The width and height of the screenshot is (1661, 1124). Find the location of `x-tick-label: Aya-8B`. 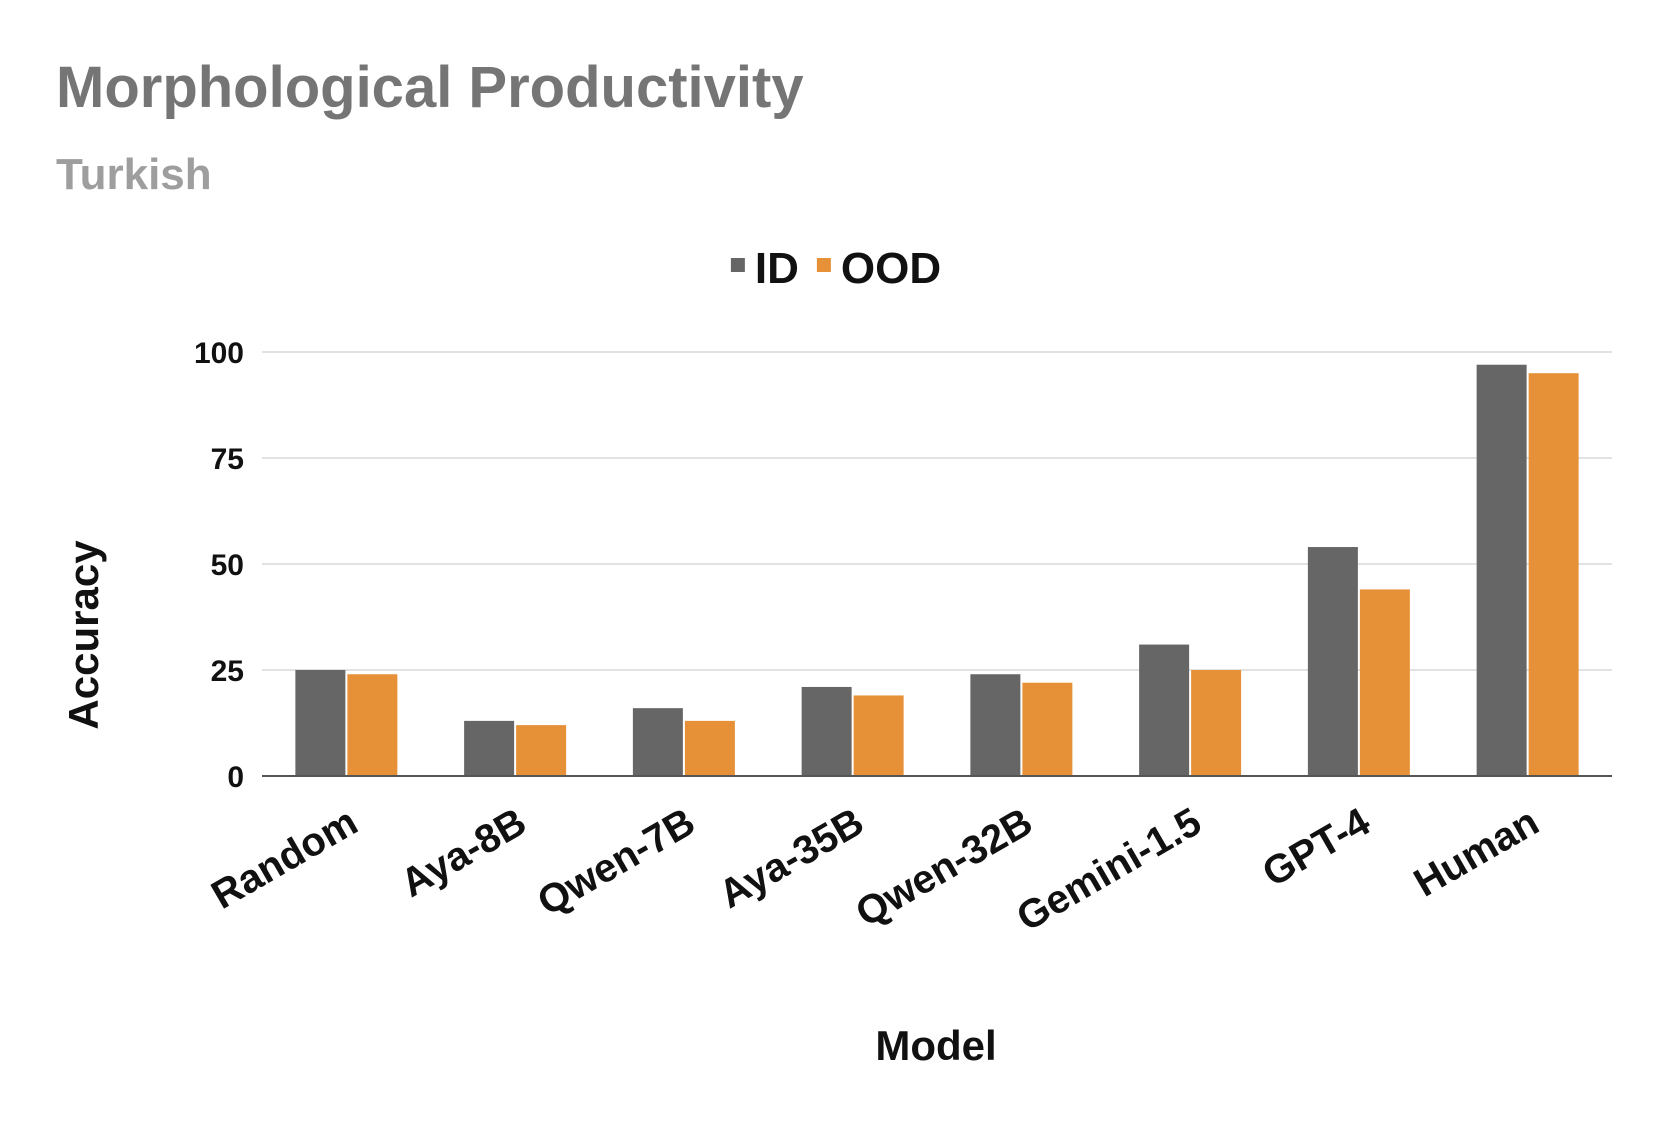

x-tick-label: Aya-8B is located at coordinates (464, 853).